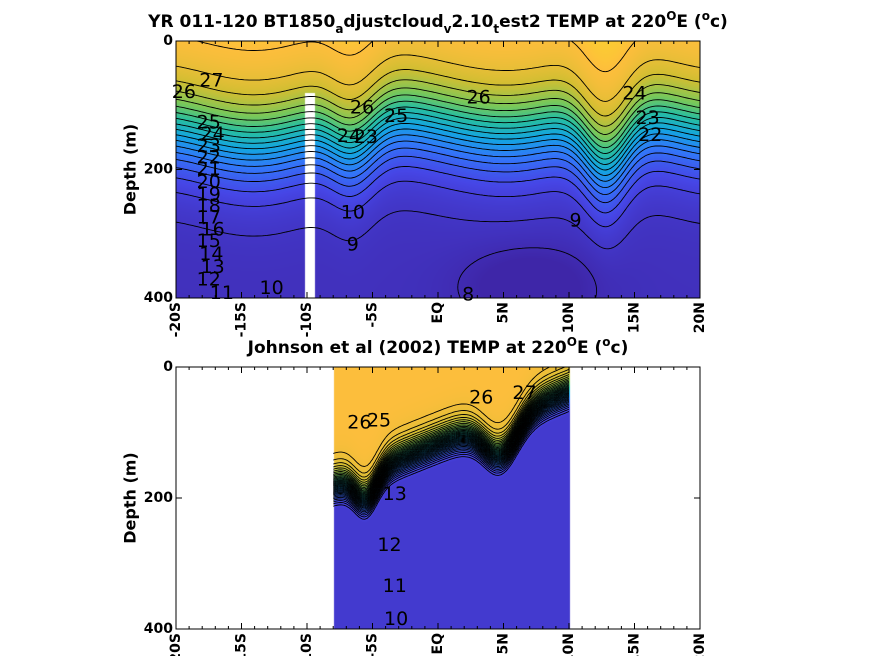  What do you see at coordinates (496, 29) in the screenshot?
I see `title-part: t` at bounding box center [496, 29].